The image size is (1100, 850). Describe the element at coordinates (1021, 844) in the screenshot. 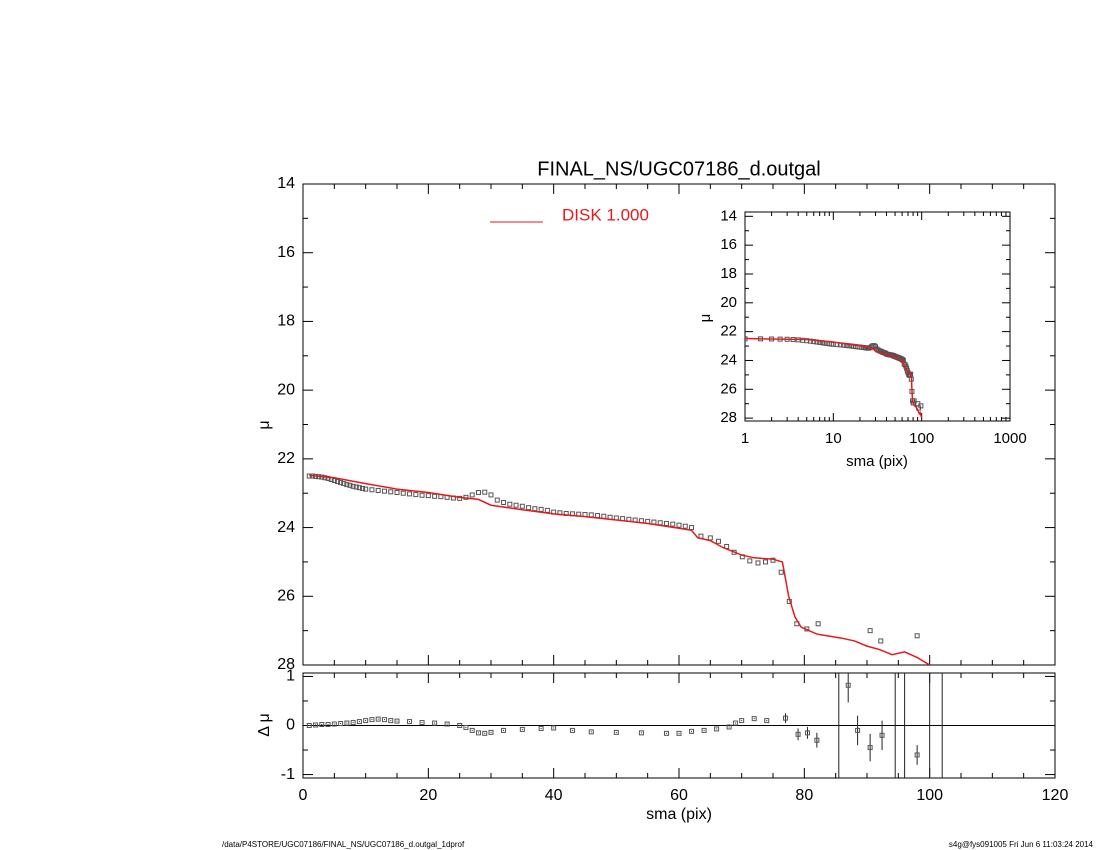

I see `footer-right: s4g@fys091005 Fri Jun 6 11:03:24 2014` at that location.